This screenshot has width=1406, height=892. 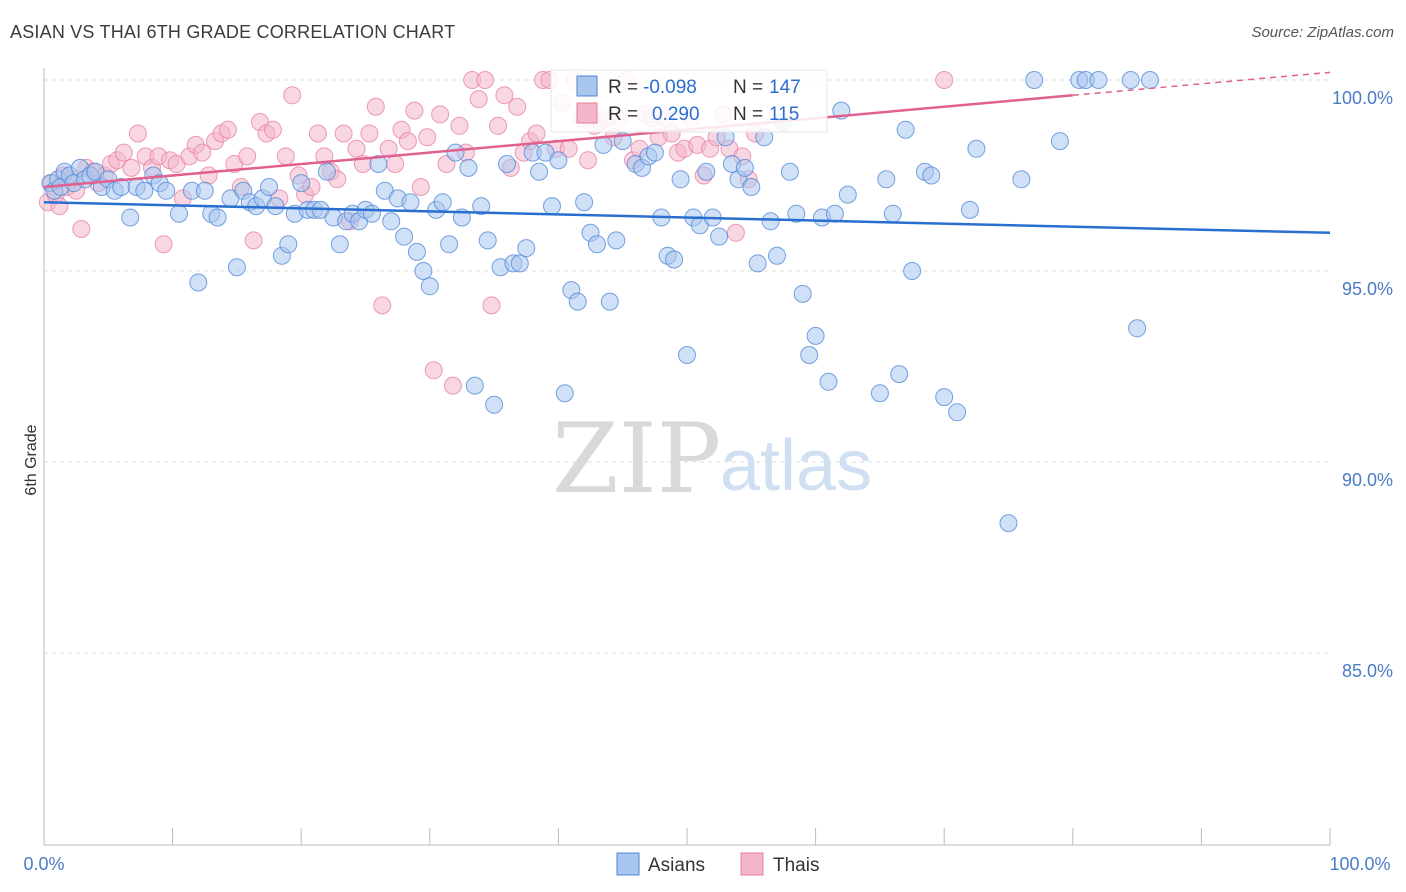 What do you see at coordinates (1322, 32) in the screenshot?
I see `source-credit: Source: ZipAtlas.com` at bounding box center [1322, 32].